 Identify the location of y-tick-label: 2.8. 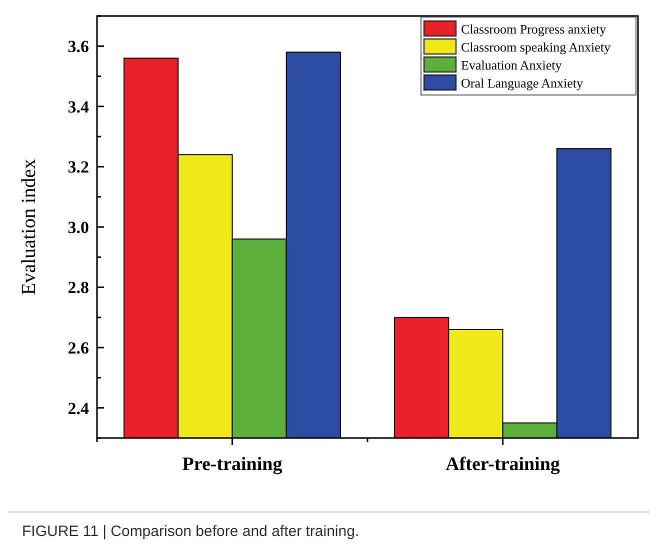
(78, 288).